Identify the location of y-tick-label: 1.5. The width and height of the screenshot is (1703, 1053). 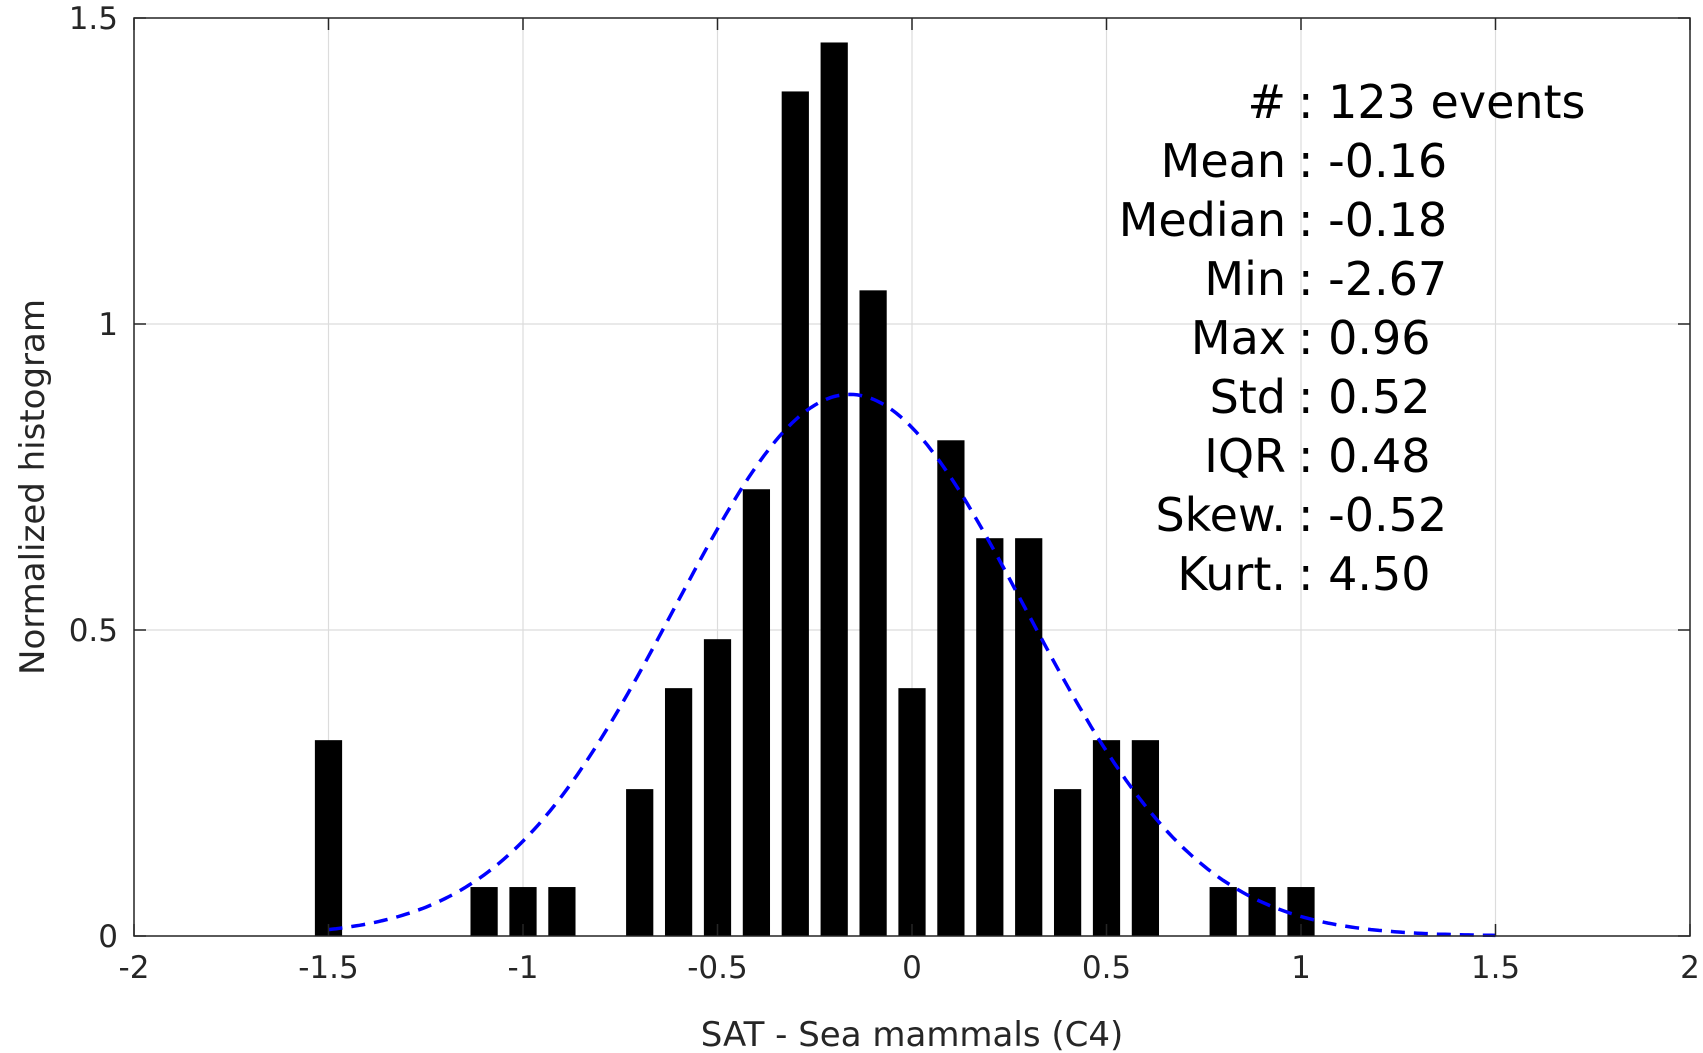
(93, 19).